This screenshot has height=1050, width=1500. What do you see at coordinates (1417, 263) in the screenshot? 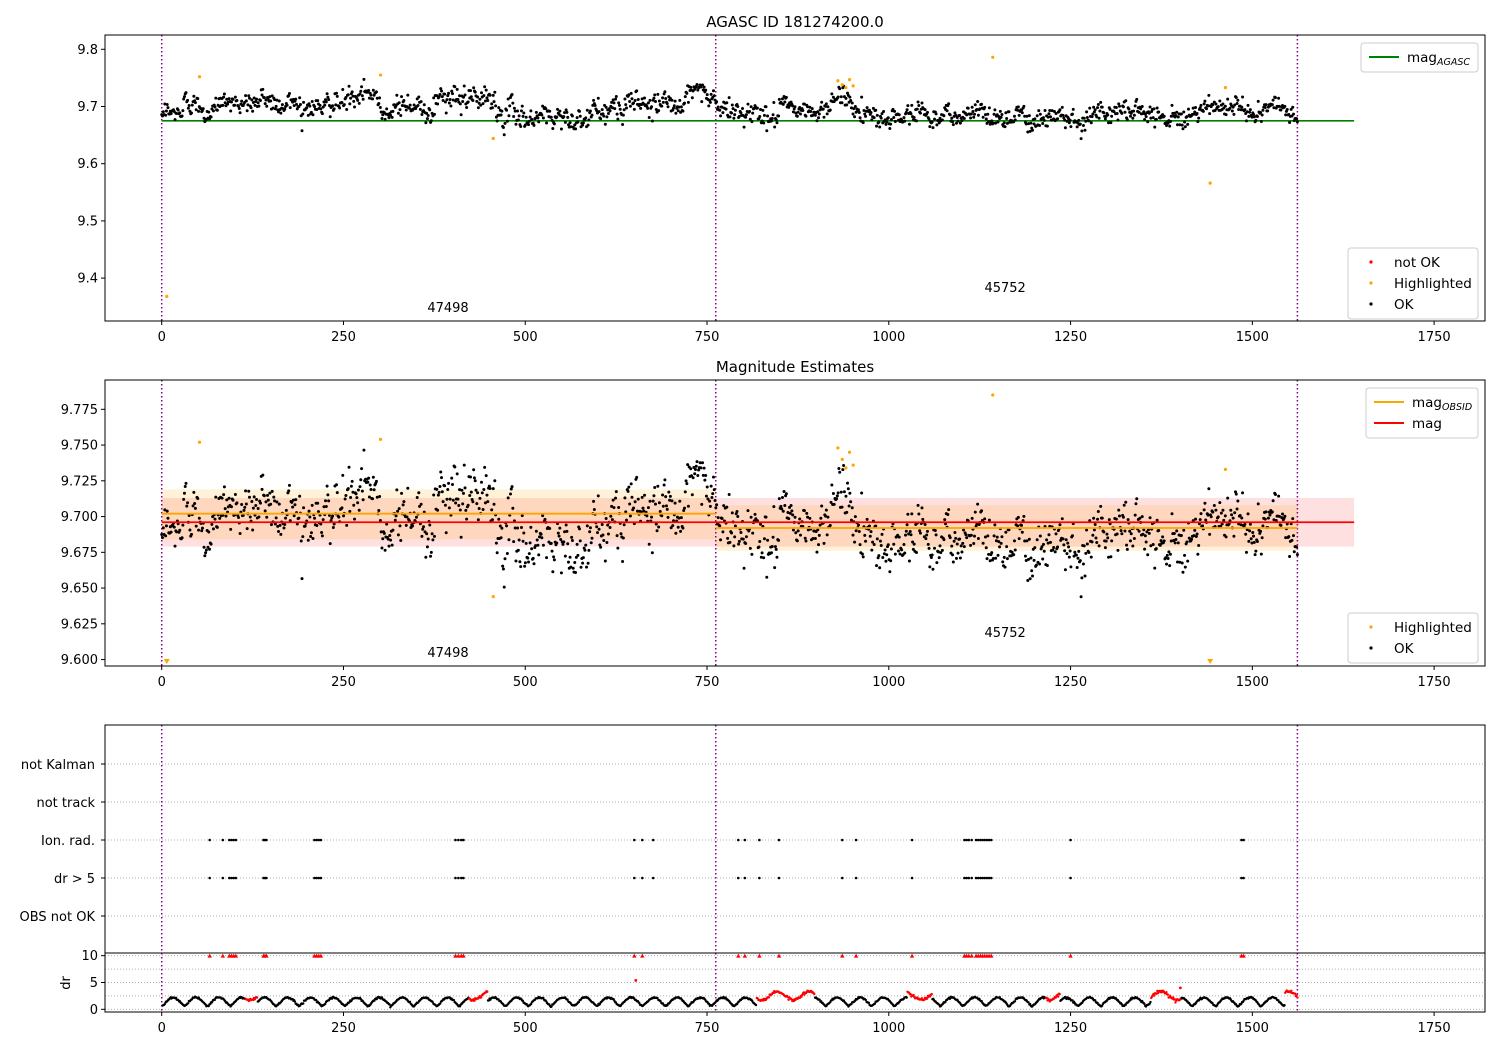
I see `p1-bottom-legend-label: not OK` at bounding box center [1417, 263].